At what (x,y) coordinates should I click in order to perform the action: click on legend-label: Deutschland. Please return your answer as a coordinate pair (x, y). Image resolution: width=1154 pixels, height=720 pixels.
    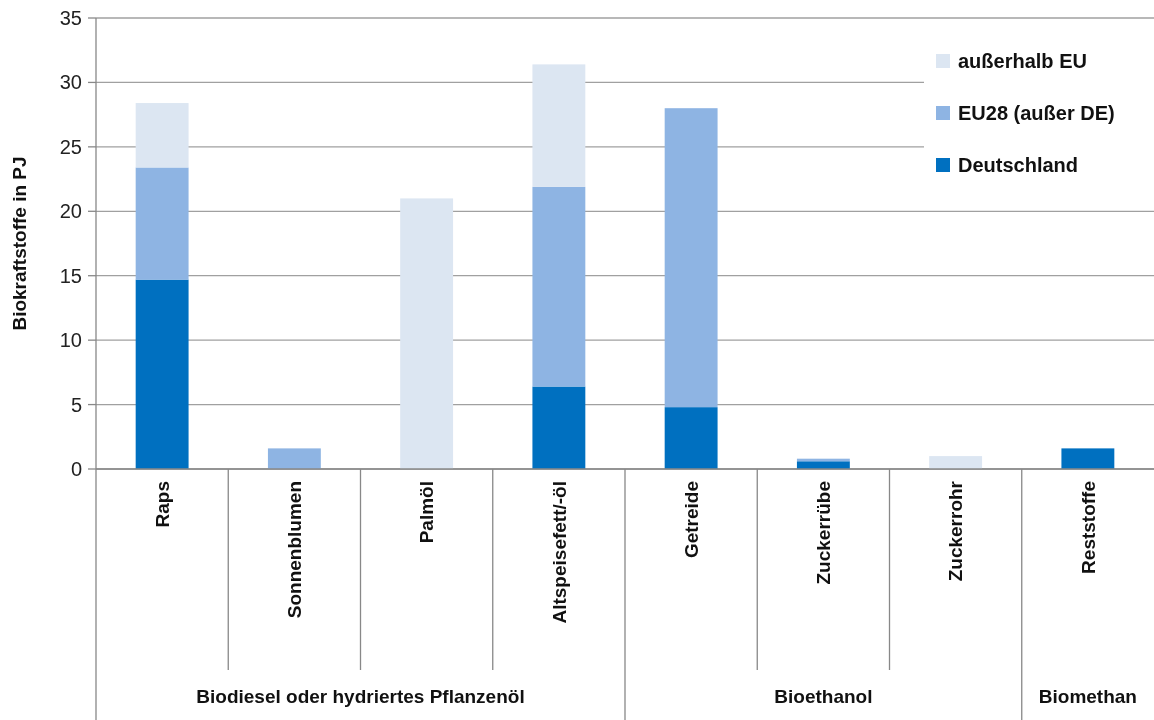
    Looking at the image, I should click on (1018, 165).